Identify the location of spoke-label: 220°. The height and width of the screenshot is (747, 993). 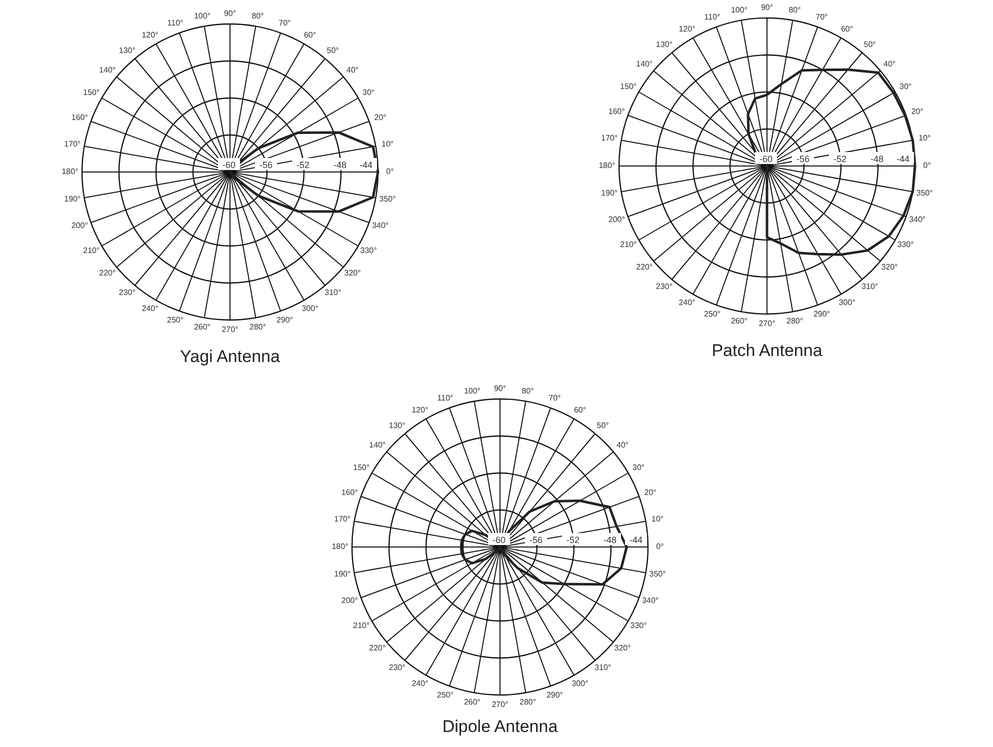
(377, 648).